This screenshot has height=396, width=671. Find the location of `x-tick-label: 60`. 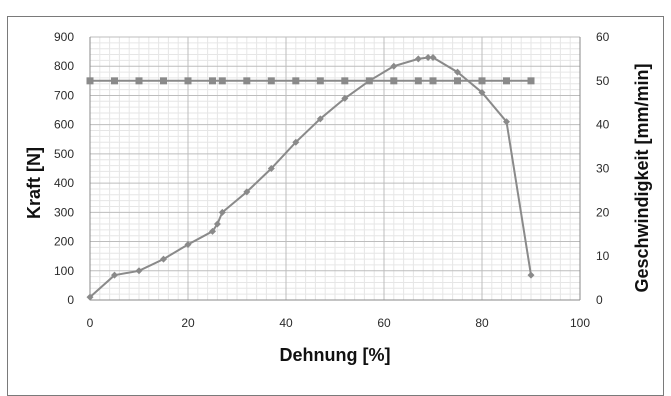

x-tick-label: 60 is located at coordinates (384, 323).